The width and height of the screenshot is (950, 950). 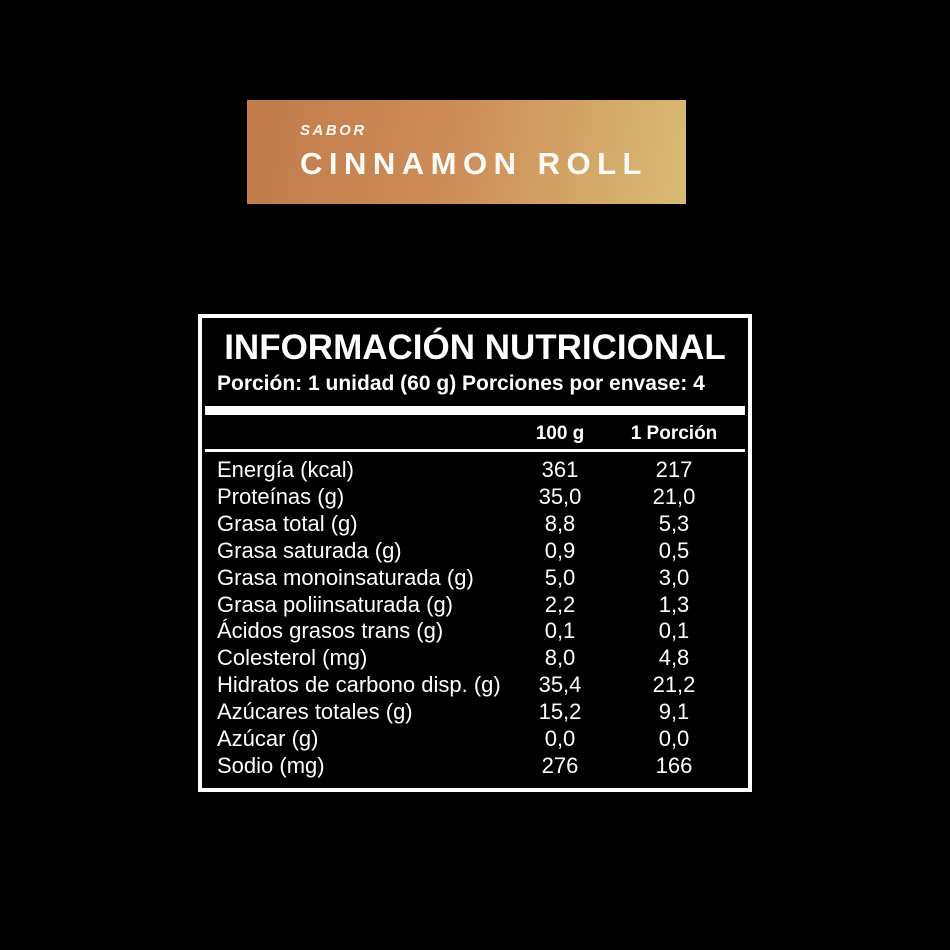 I want to click on column-header-100g: 100 g, so click(x=560, y=433).